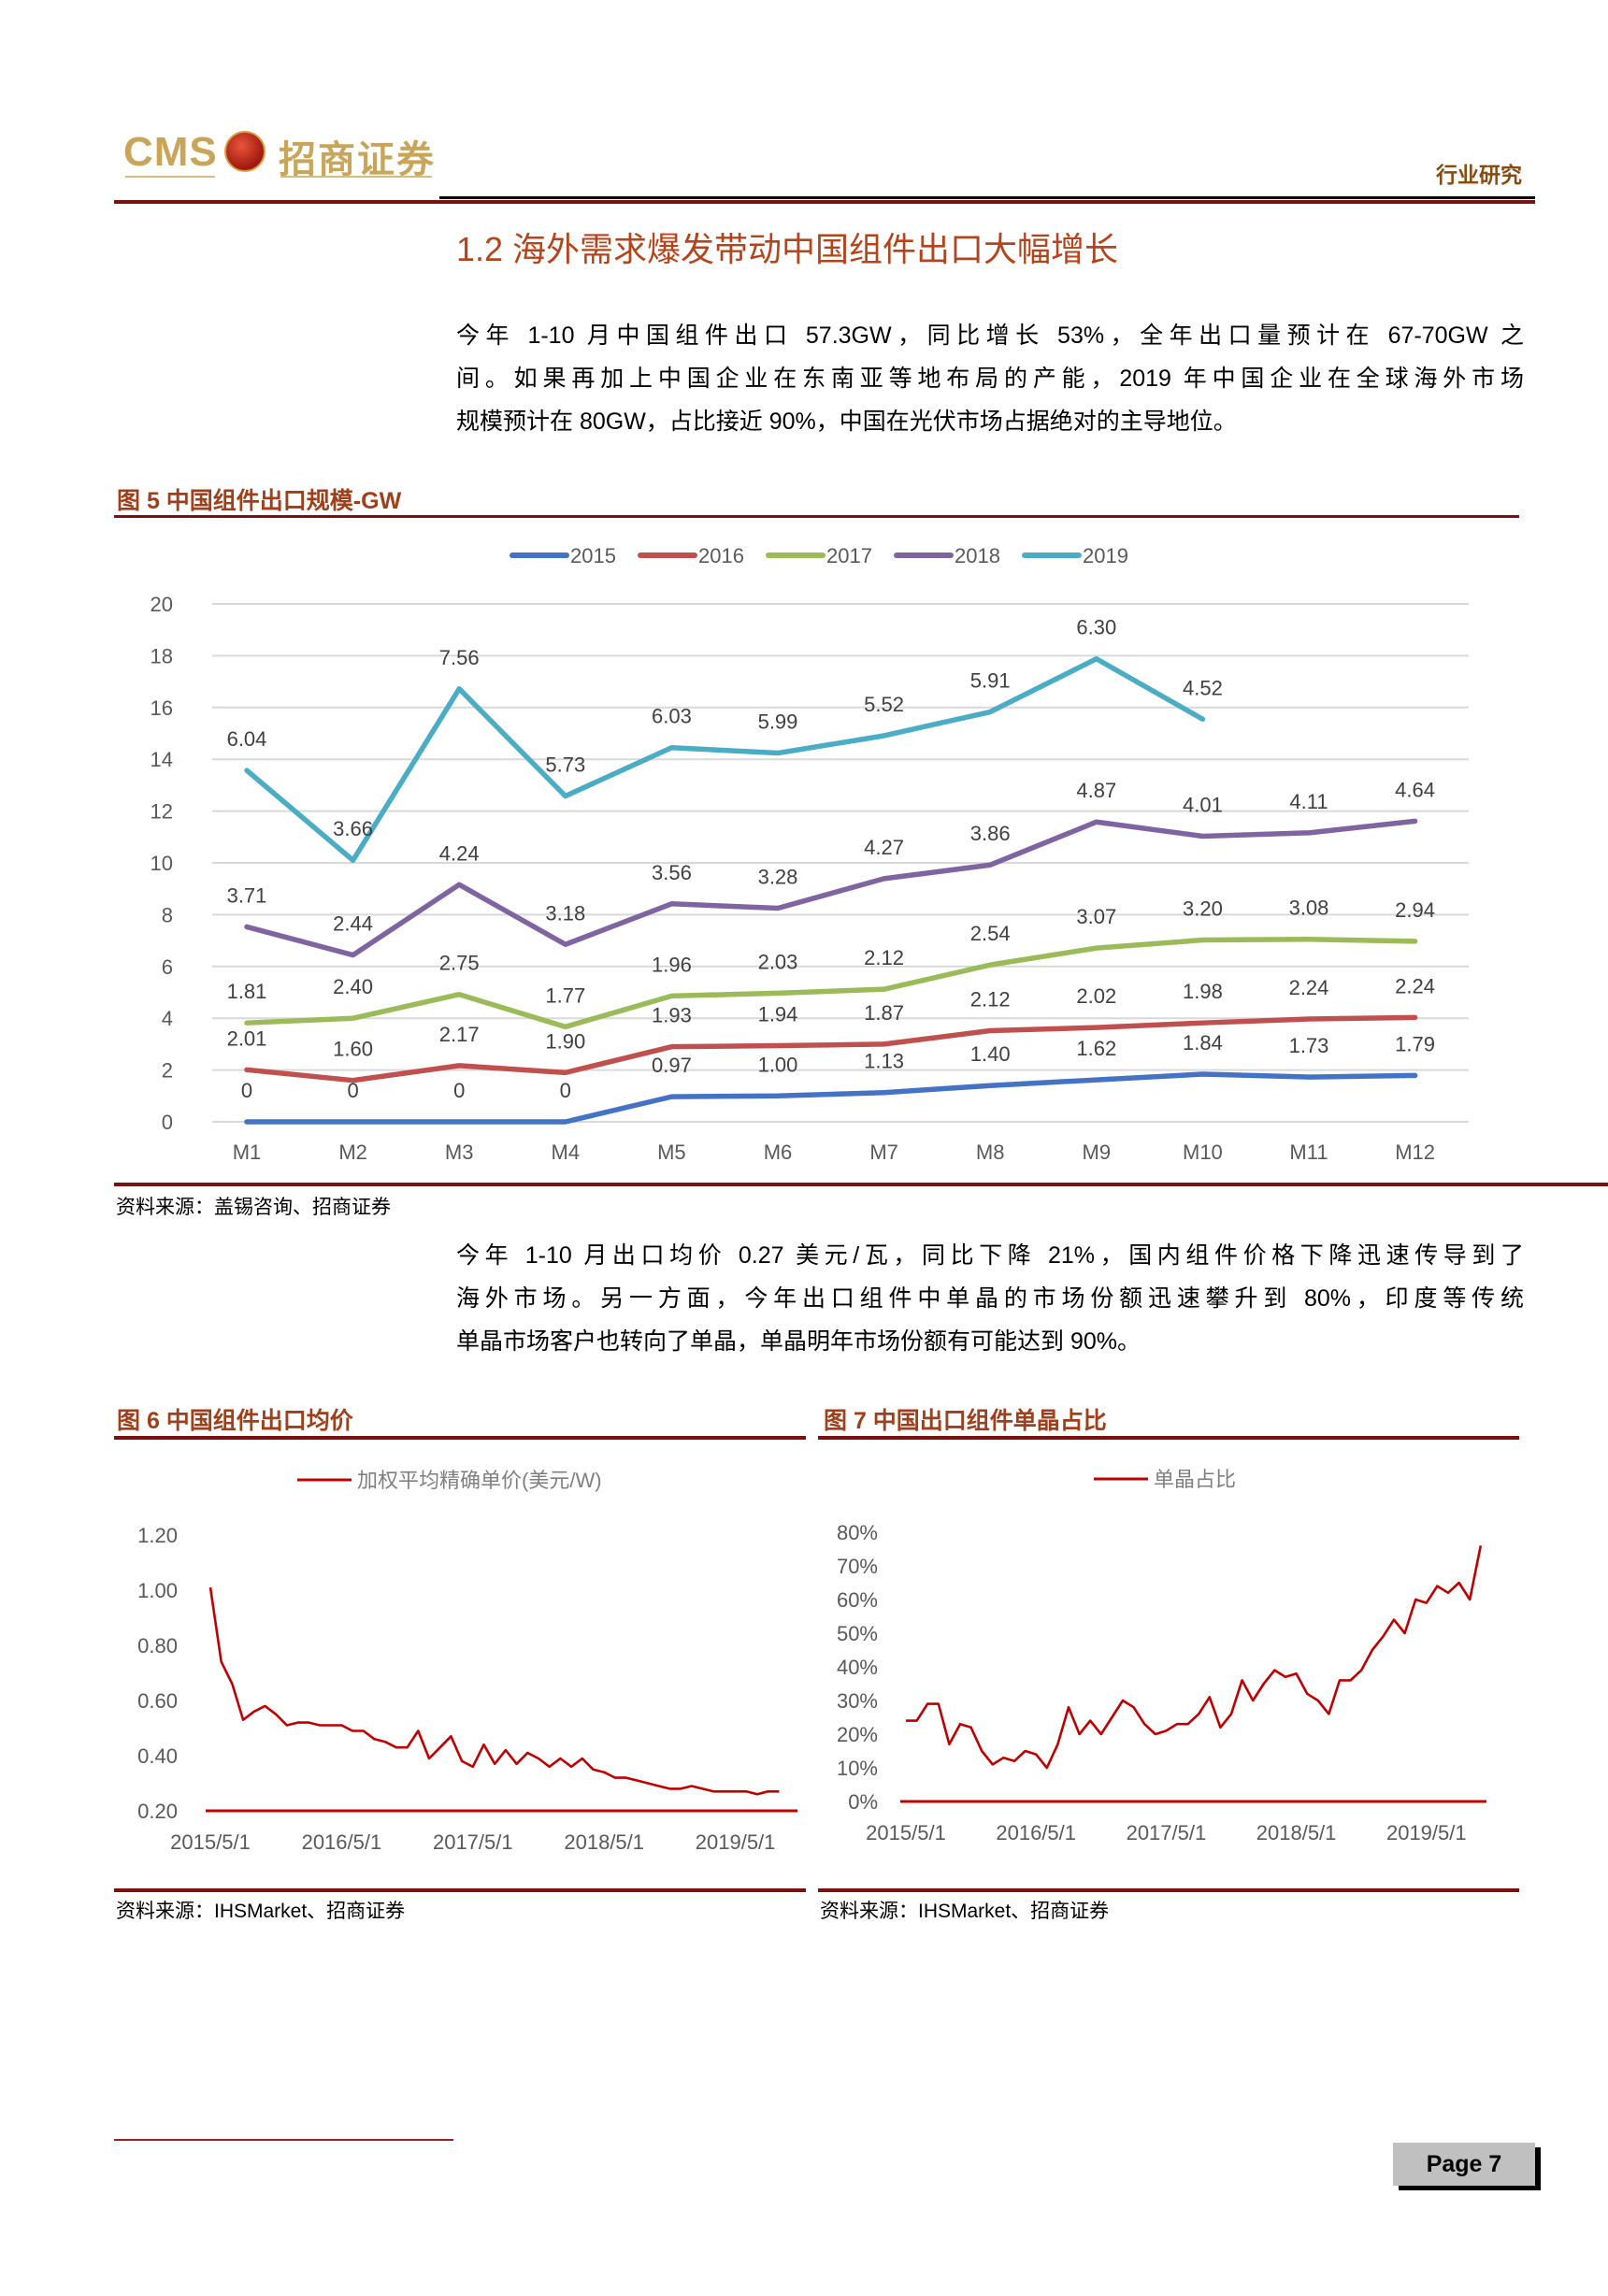 The image size is (1608, 2296). I want to click on data-label: 4.64, so click(1415, 789).